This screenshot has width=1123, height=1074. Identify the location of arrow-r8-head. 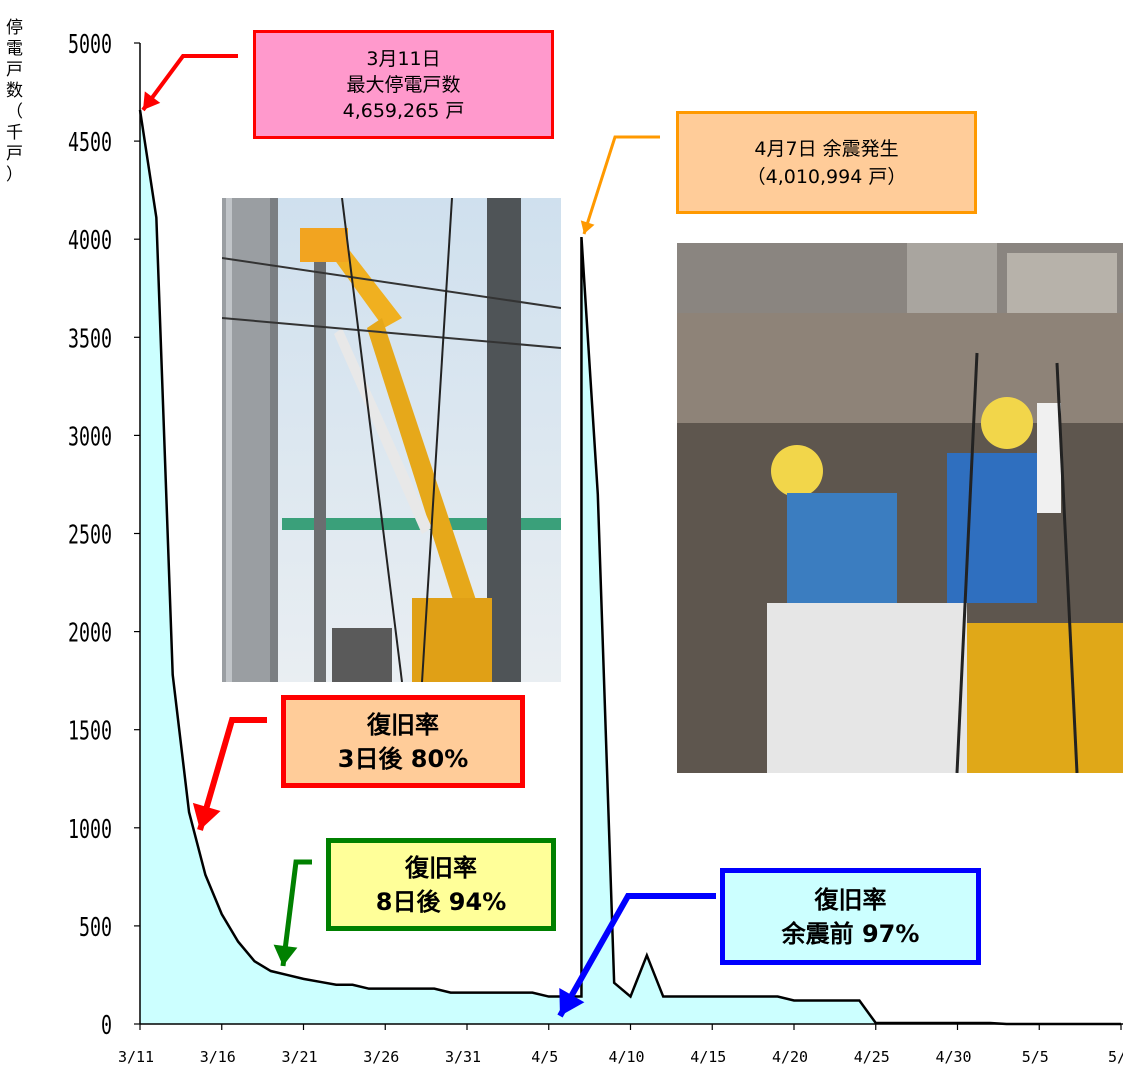
(285, 955).